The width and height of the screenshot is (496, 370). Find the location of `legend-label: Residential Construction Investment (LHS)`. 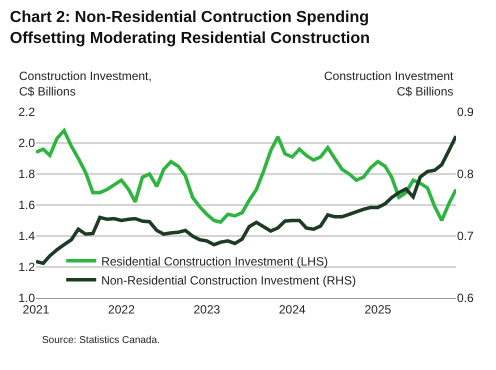

legend-label: Residential Construction Investment (LHS) is located at coordinates (214, 261).